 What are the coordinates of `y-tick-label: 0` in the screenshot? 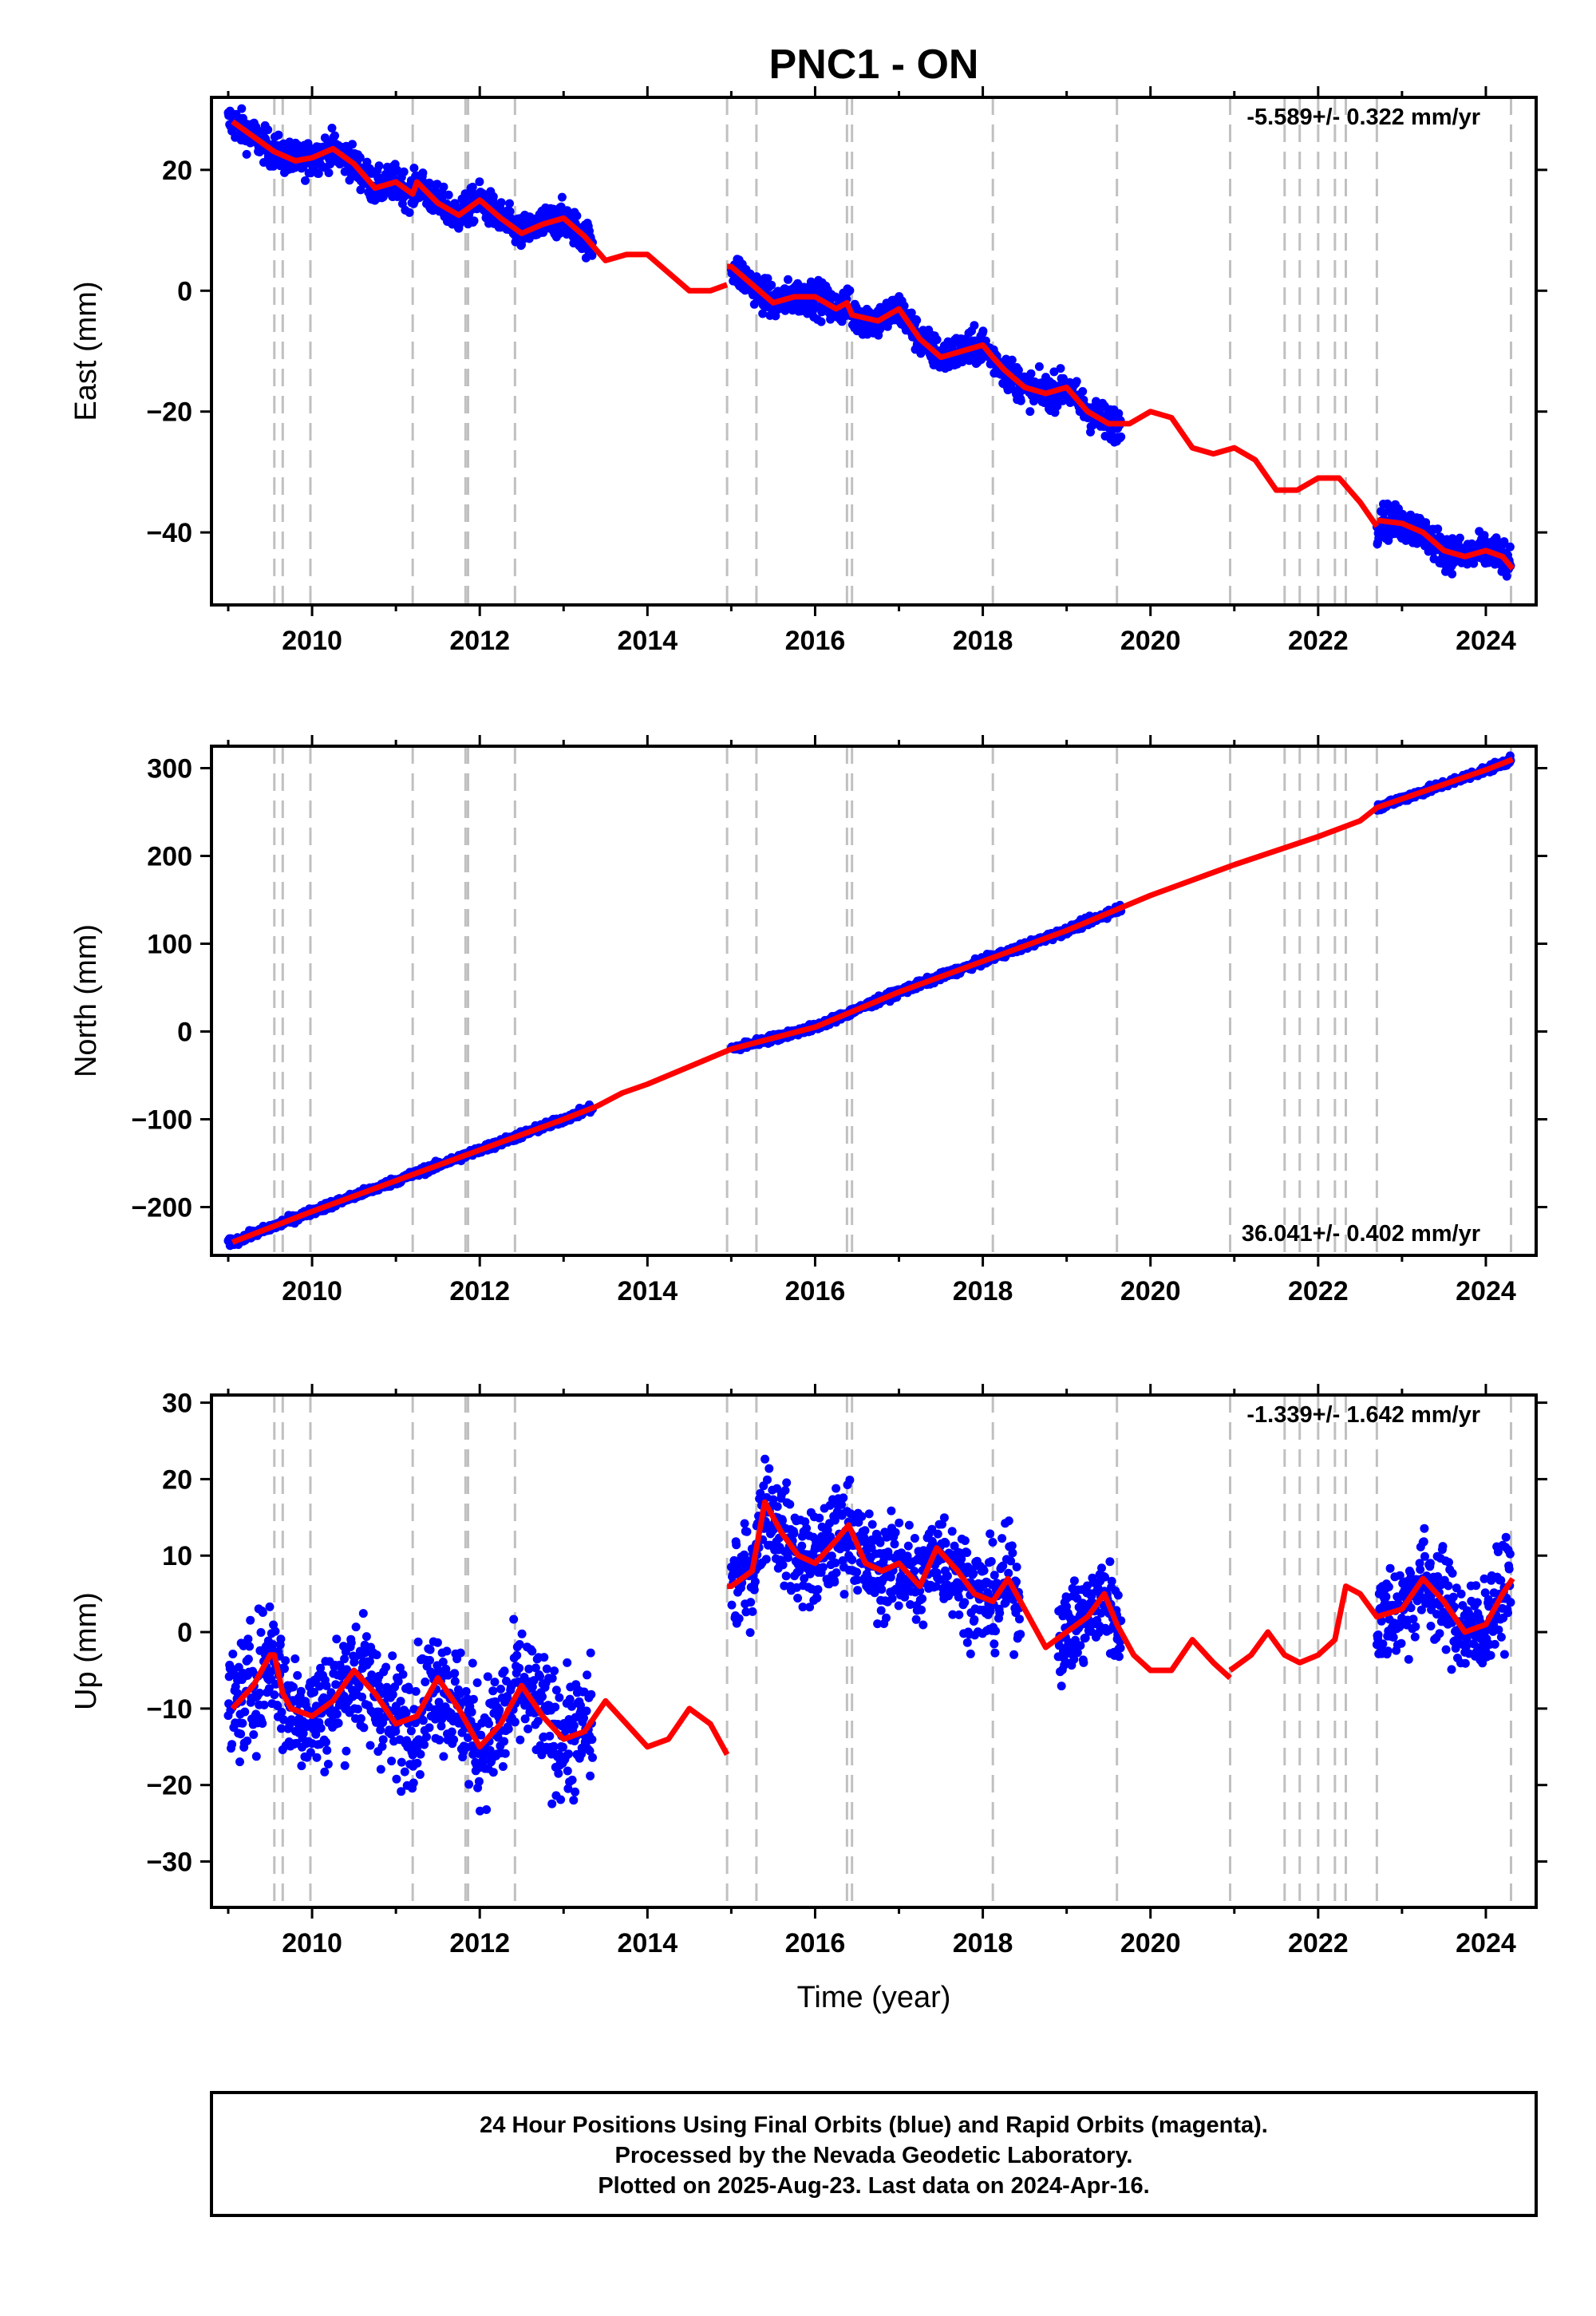 It's located at (184, 291).